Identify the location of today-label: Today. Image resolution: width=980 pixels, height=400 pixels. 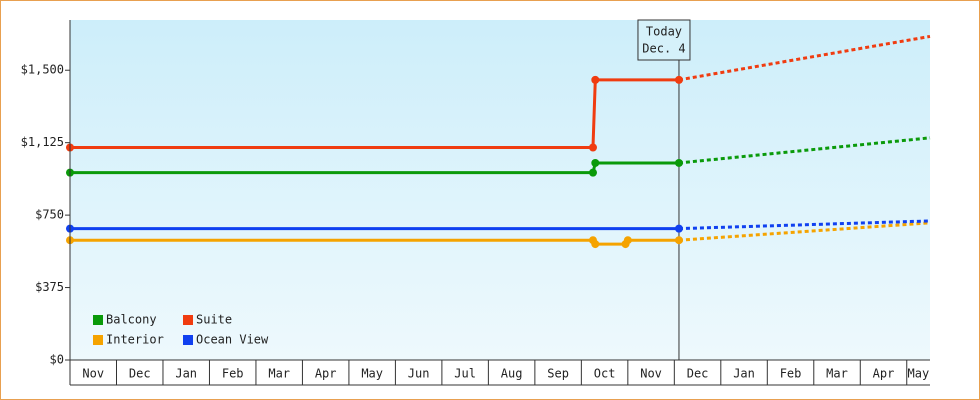
(664, 32).